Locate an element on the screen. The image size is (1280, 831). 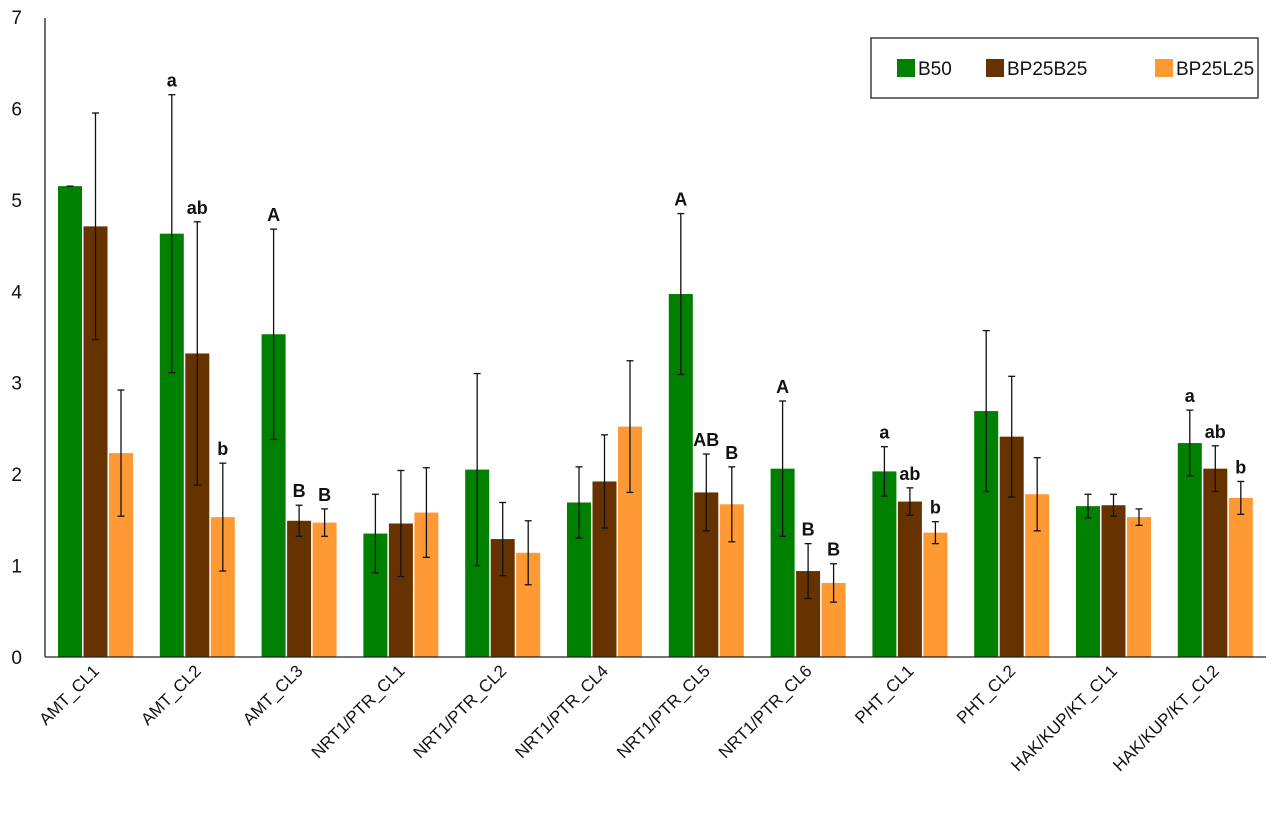
y-tick-label: 2 is located at coordinates (16, 475).